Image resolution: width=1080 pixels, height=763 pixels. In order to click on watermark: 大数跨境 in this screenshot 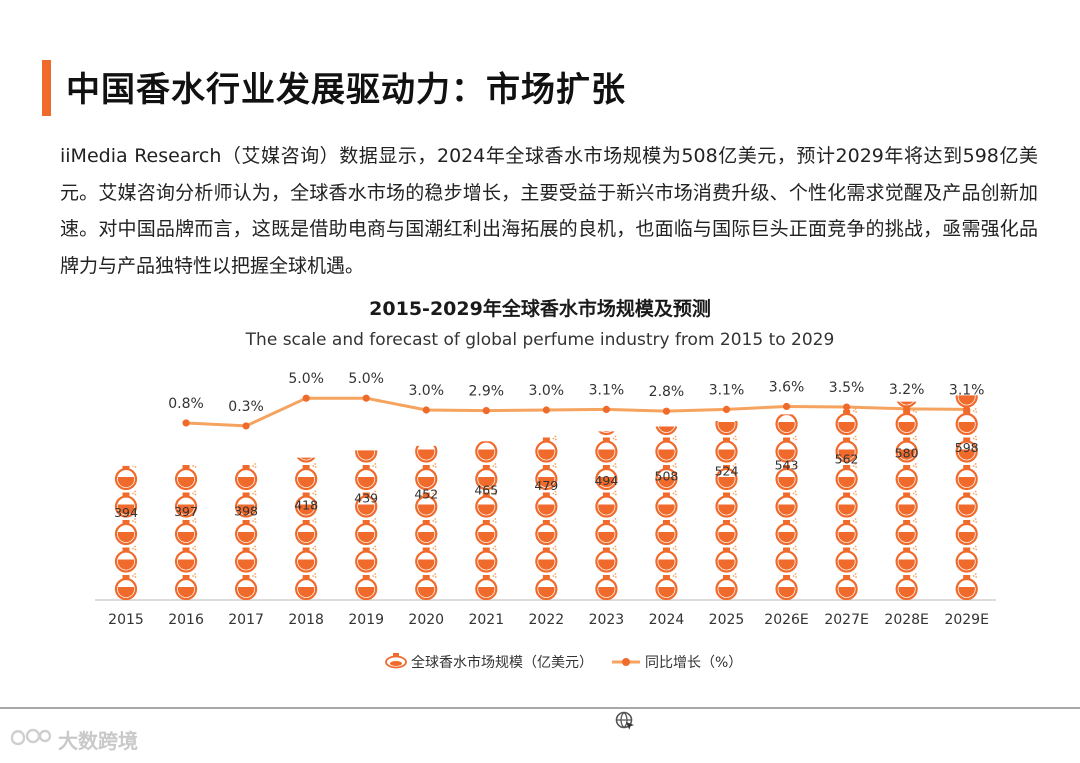, I will do `click(73, 739)`.